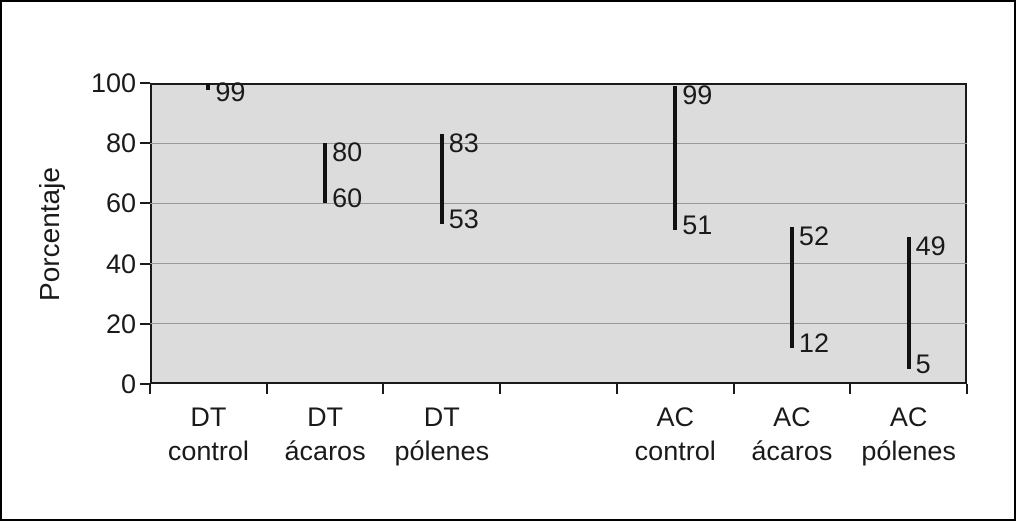 The image size is (1016, 521). I want to click on y-axis-title: Porcentaje, so click(49, 234).